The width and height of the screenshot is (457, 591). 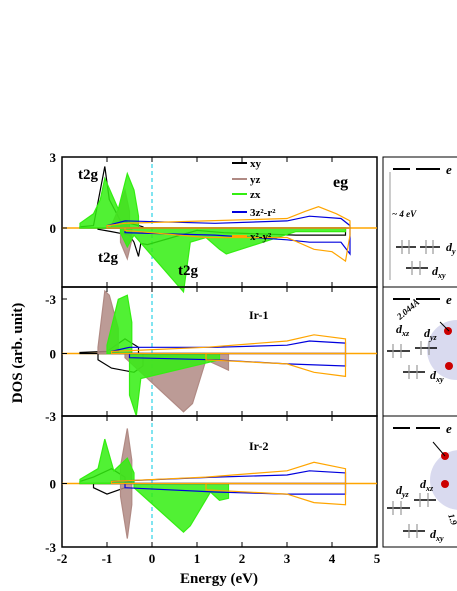 I want to click on panel-label-ir2: Ir-2, so click(x=259, y=446).